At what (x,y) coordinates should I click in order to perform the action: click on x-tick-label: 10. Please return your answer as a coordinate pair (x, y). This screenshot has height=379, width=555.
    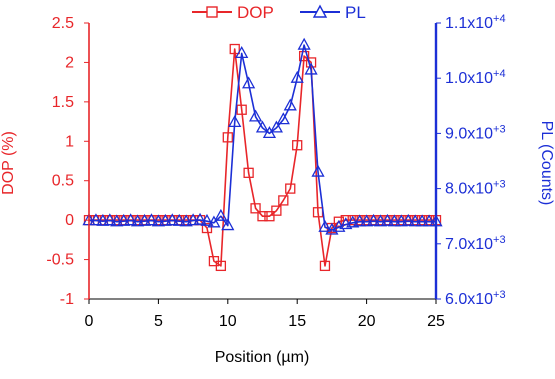
    Looking at the image, I should click on (228, 321).